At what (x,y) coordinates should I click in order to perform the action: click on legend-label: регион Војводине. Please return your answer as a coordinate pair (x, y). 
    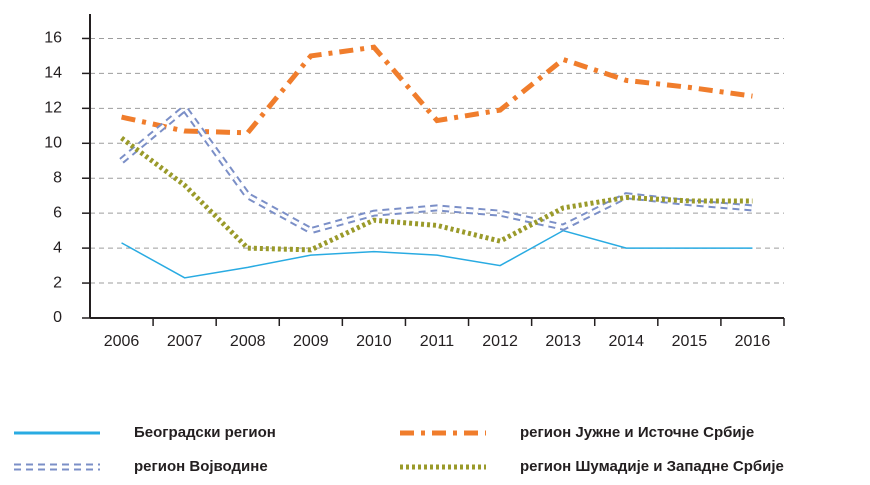
    Looking at the image, I should click on (201, 466).